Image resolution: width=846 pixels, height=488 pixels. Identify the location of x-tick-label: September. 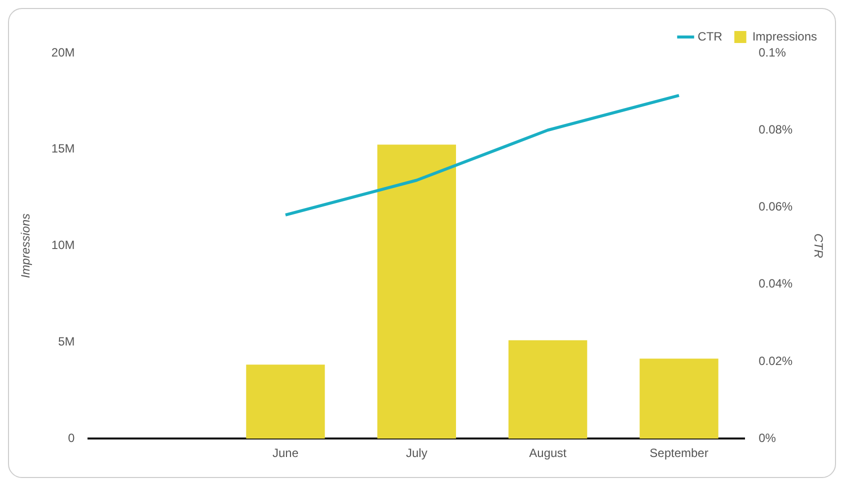
(679, 453).